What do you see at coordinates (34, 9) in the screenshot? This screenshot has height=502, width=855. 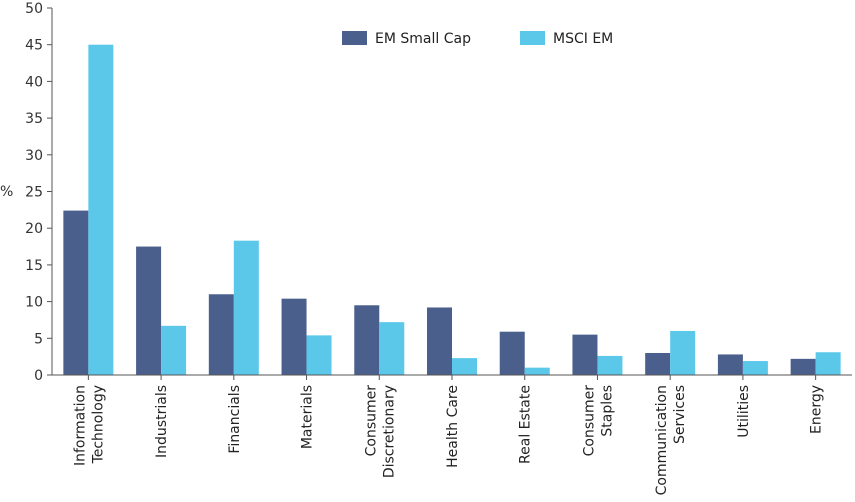 I see `y-tick-label: 50` at bounding box center [34, 9].